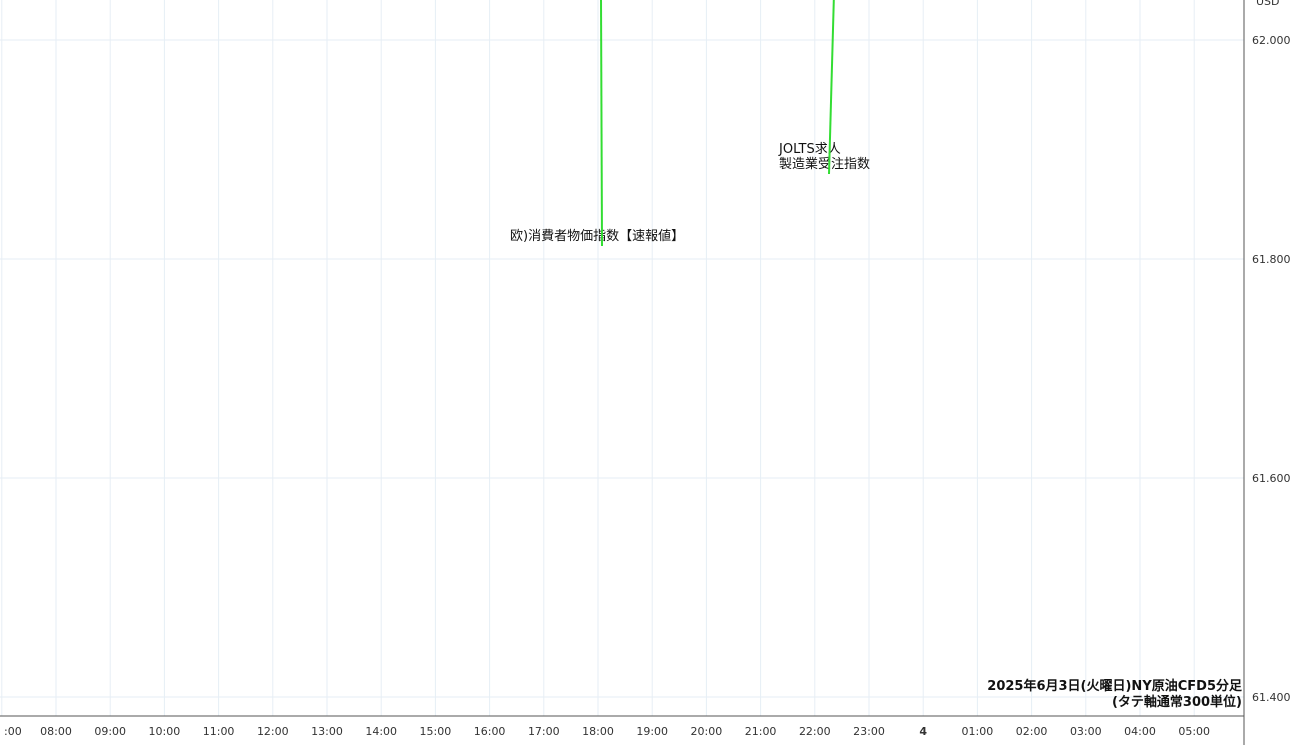  Describe the element at coordinates (219, 731) in the screenshot. I see `x-tick-label: 11:00` at that location.